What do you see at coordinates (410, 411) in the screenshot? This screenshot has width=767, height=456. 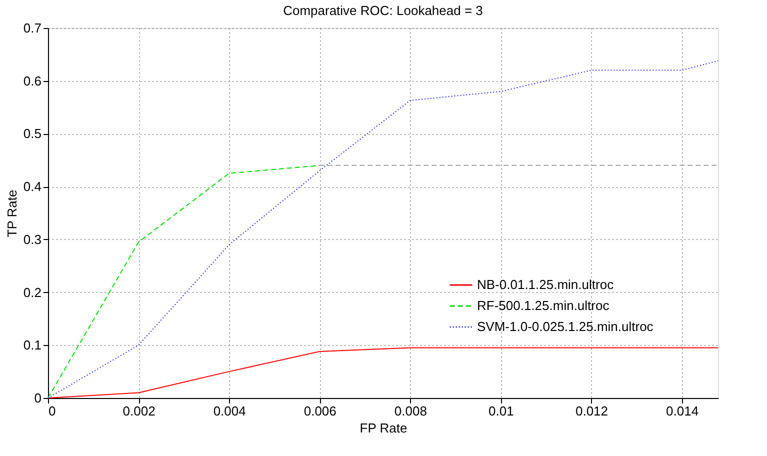 I see `x-tick-label: 0.008` at bounding box center [410, 411].